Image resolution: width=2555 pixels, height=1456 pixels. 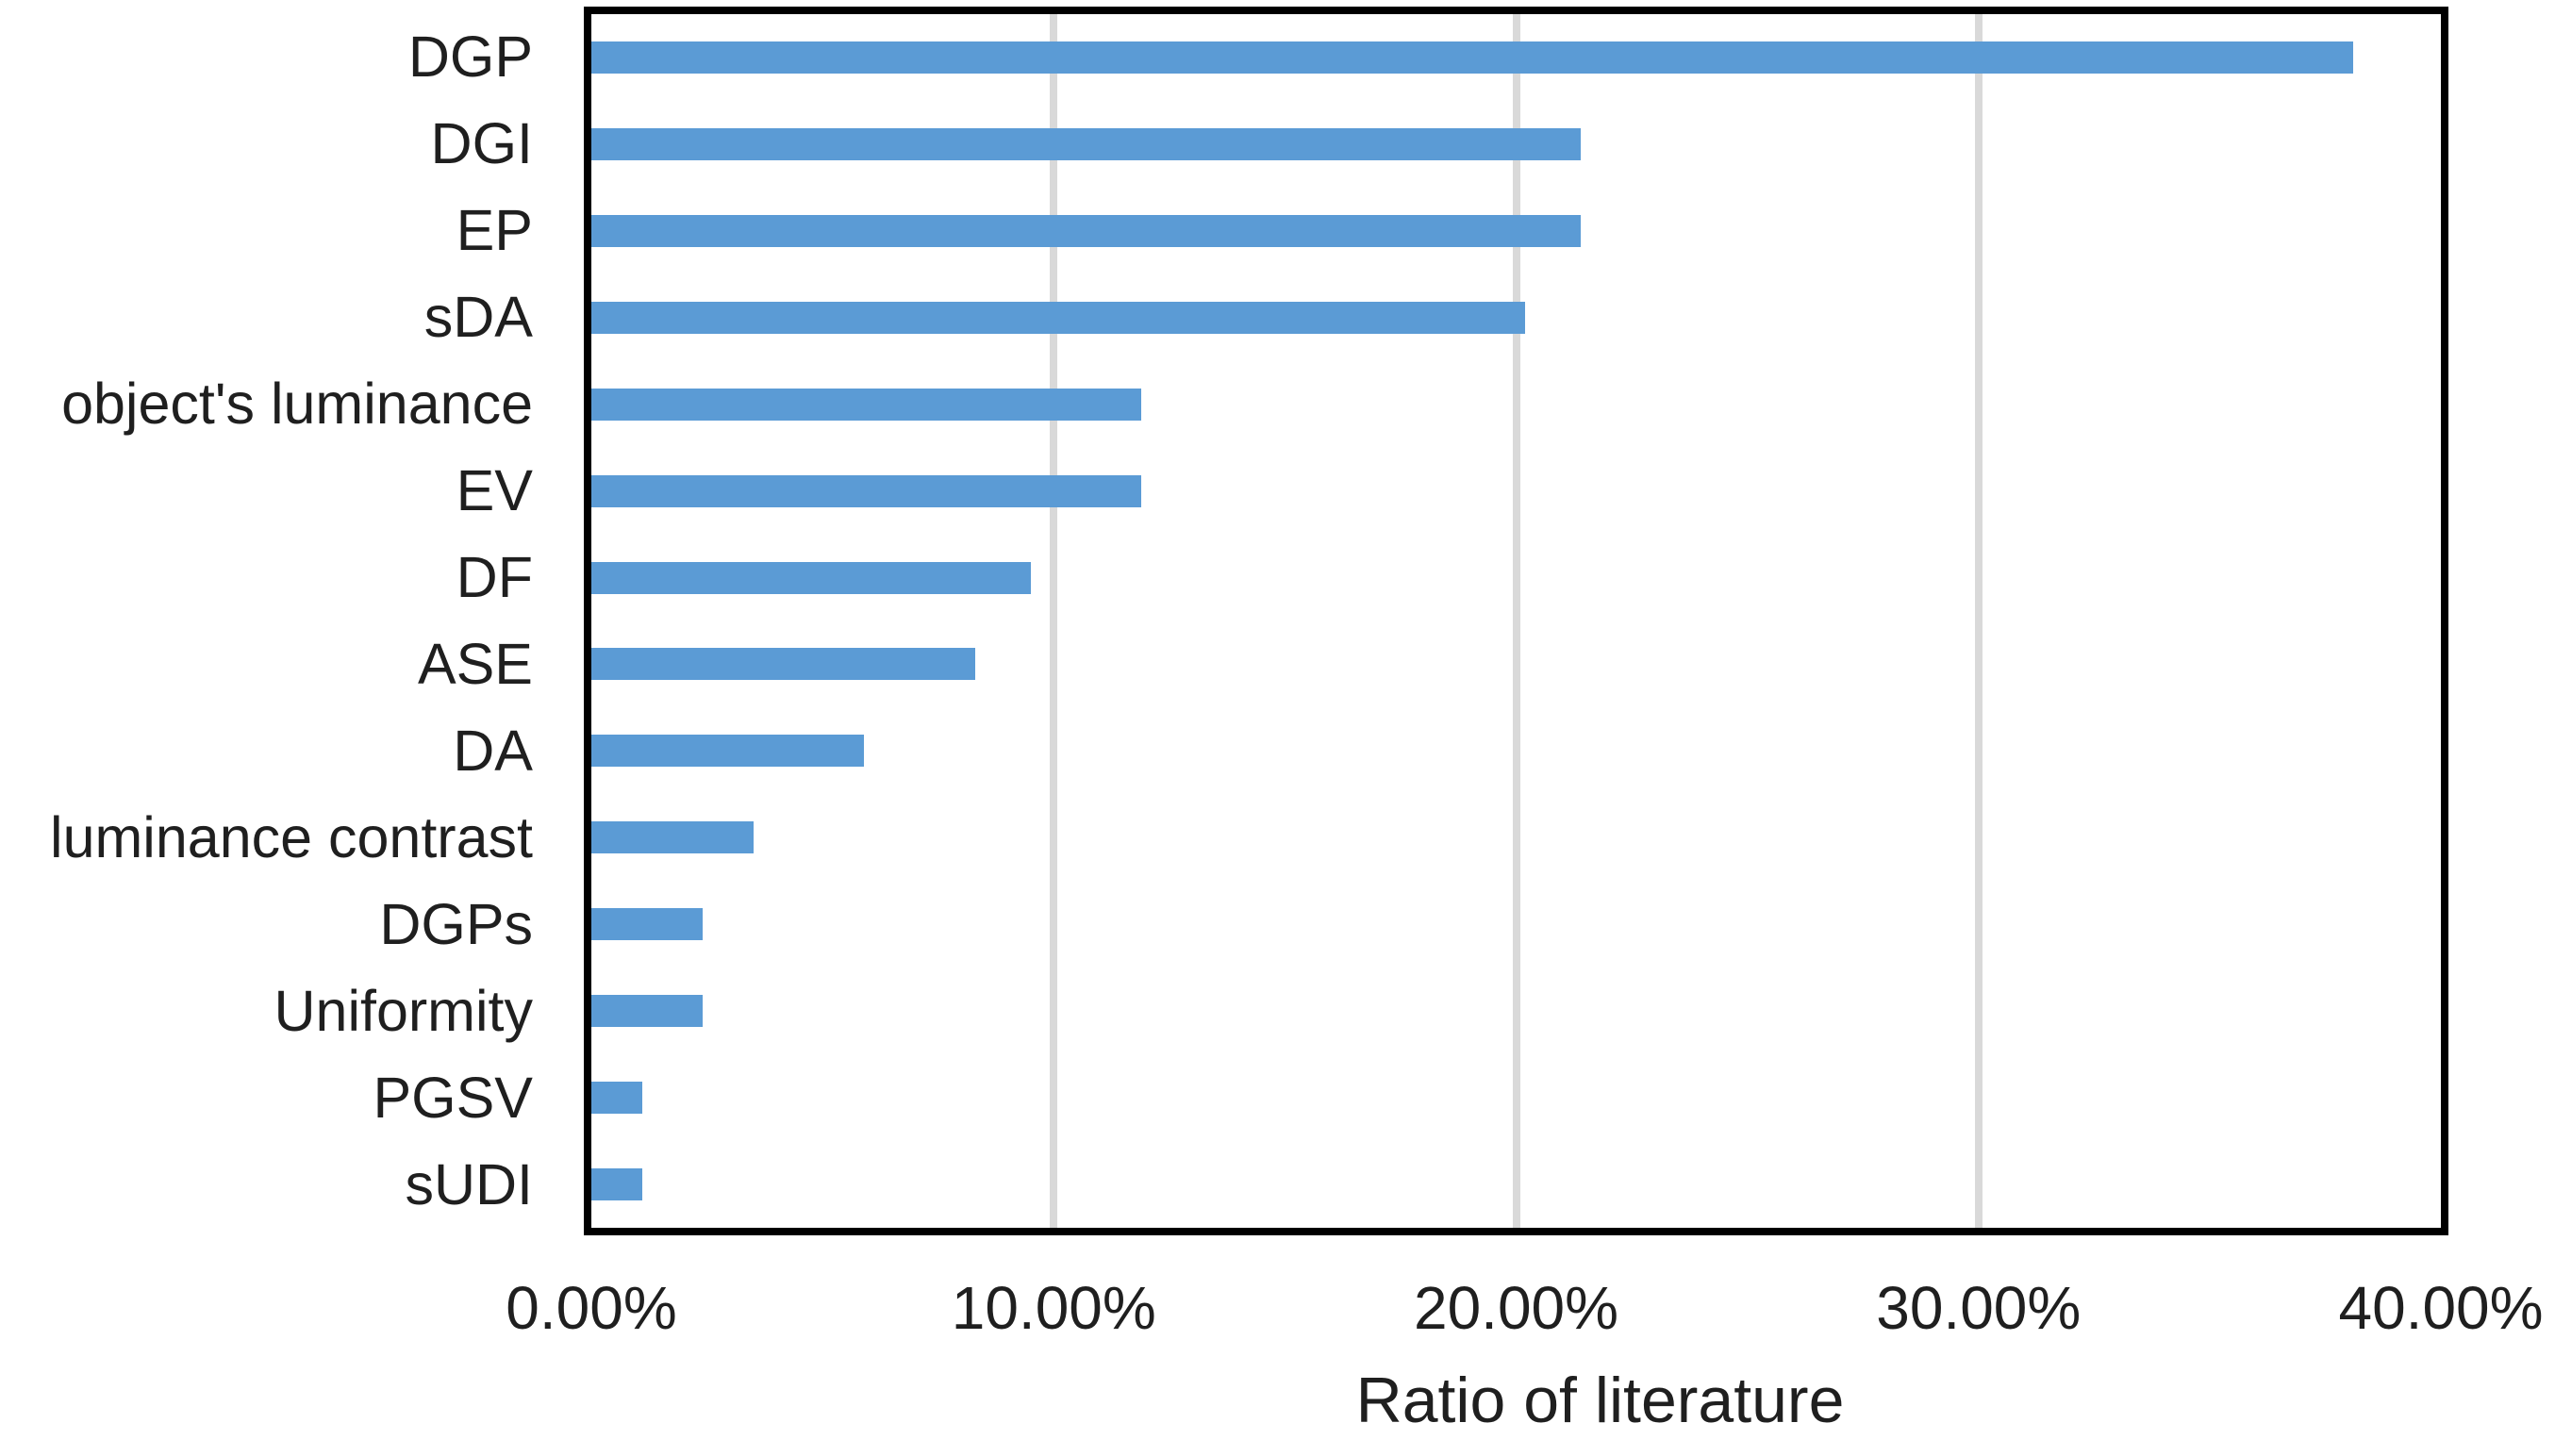 What do you see at coordinates (494, 491) in the screenshot?
I see `category-label: EV` at bounding box center [494, 491].